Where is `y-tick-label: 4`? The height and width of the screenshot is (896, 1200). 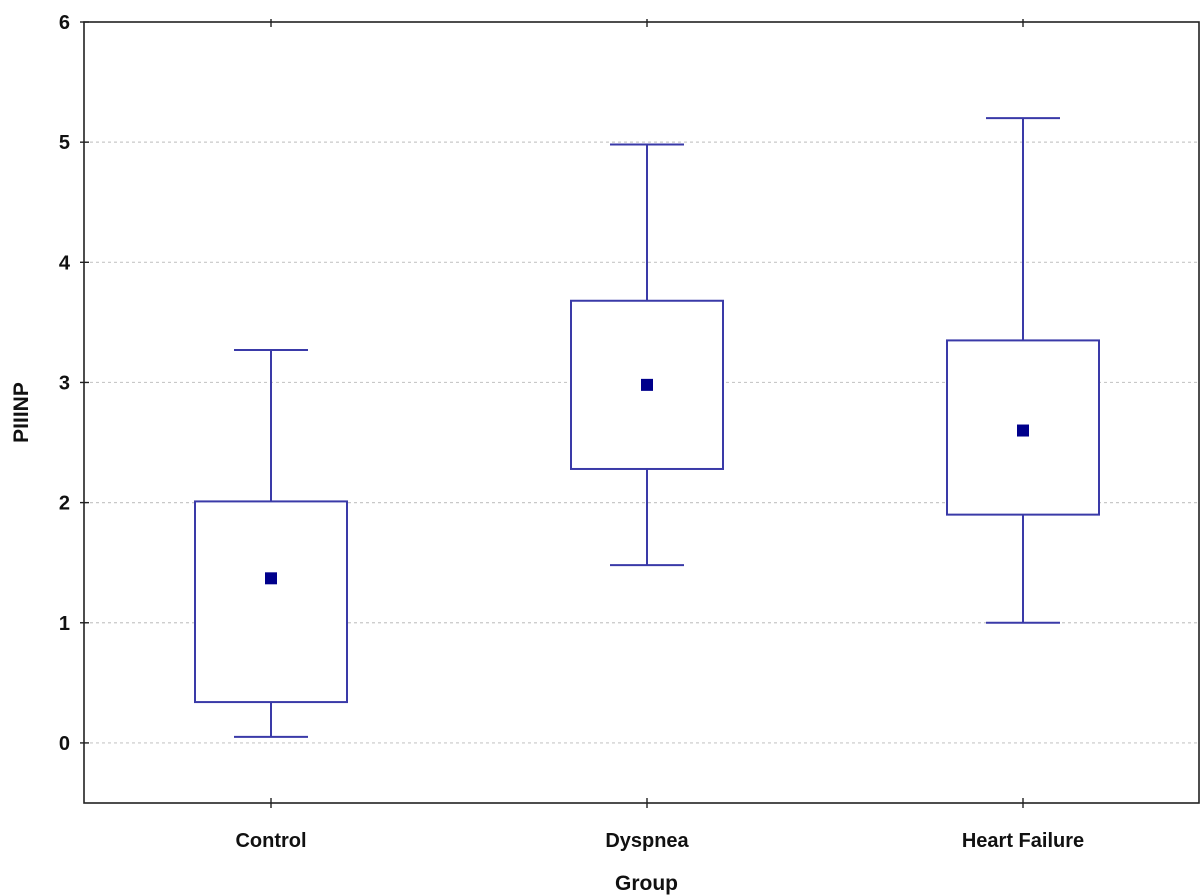 y-tick-label: 4 is located at coordinates (65, 263).